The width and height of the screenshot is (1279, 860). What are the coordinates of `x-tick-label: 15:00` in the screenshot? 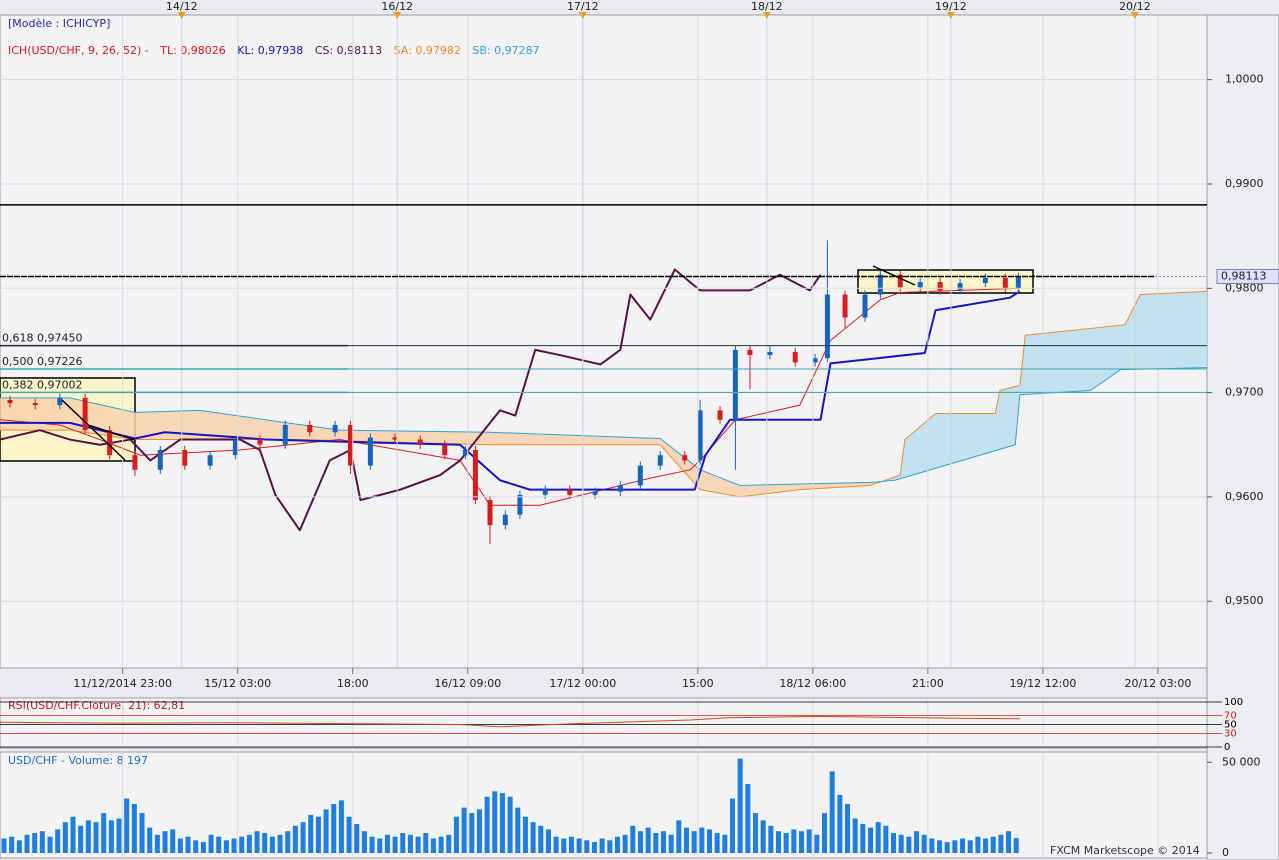 It's located at (698, 683).